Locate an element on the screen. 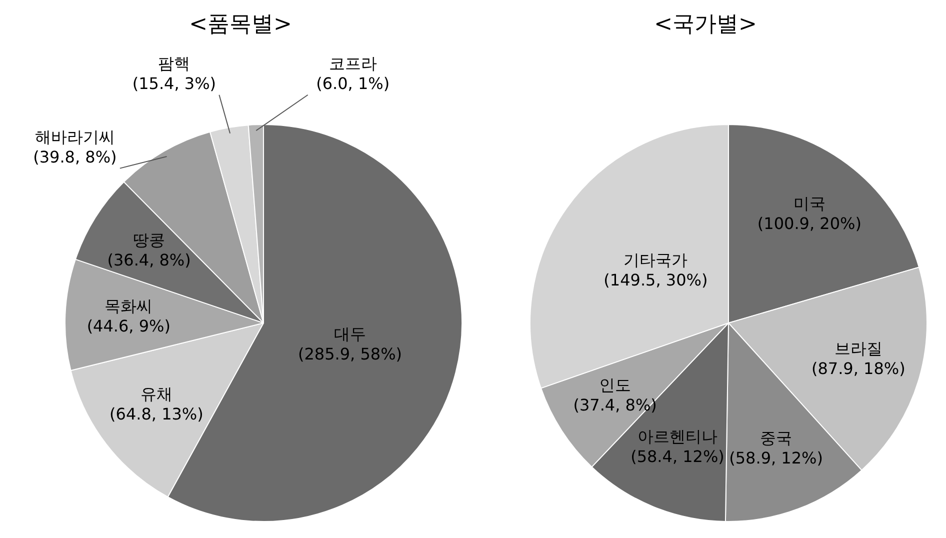  slice-label: 목화씨 is located at coordinates (128, 306).